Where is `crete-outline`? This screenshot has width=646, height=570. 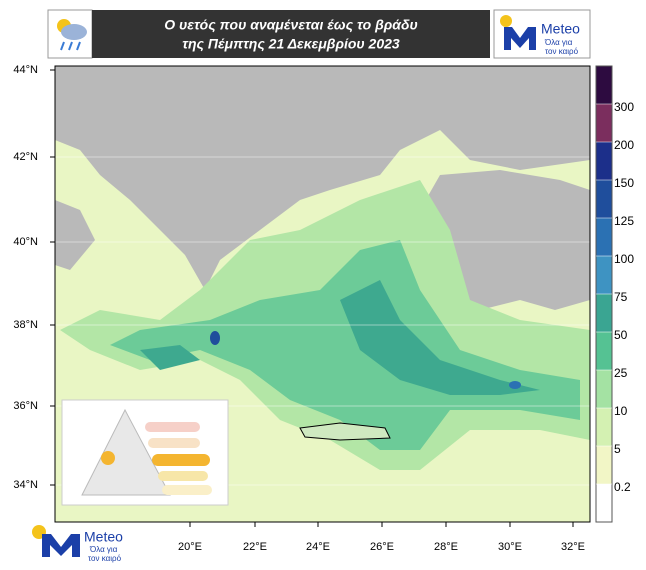 crete-outline is located at coordinates (345, 431).